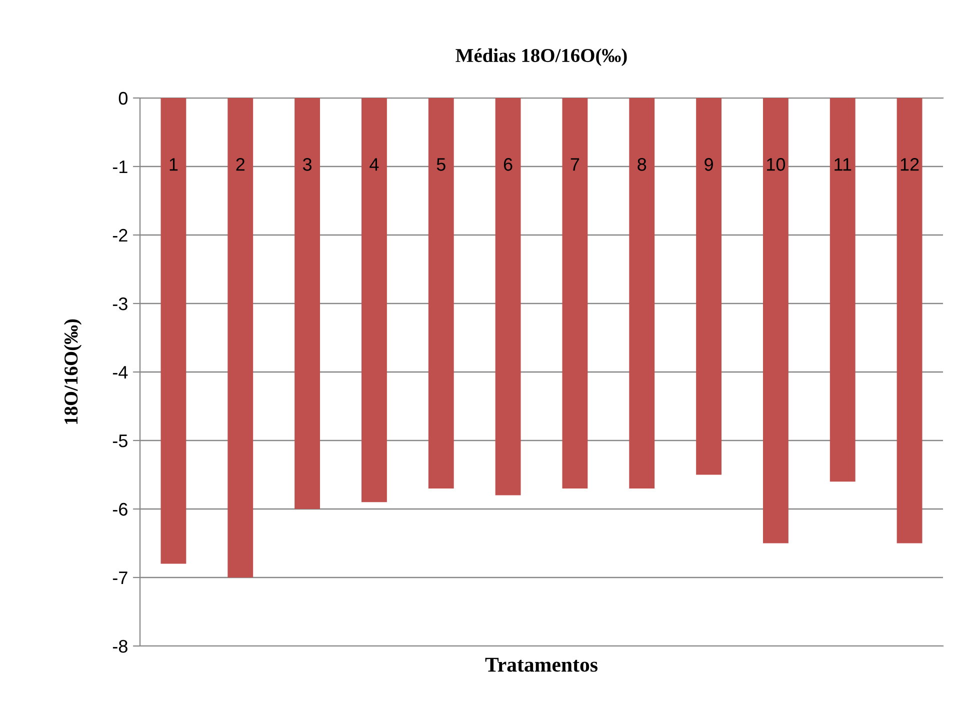 The height and width of the screenshot is (704, 957). I want to click on x-tick-label: 4, so click(374, 164).